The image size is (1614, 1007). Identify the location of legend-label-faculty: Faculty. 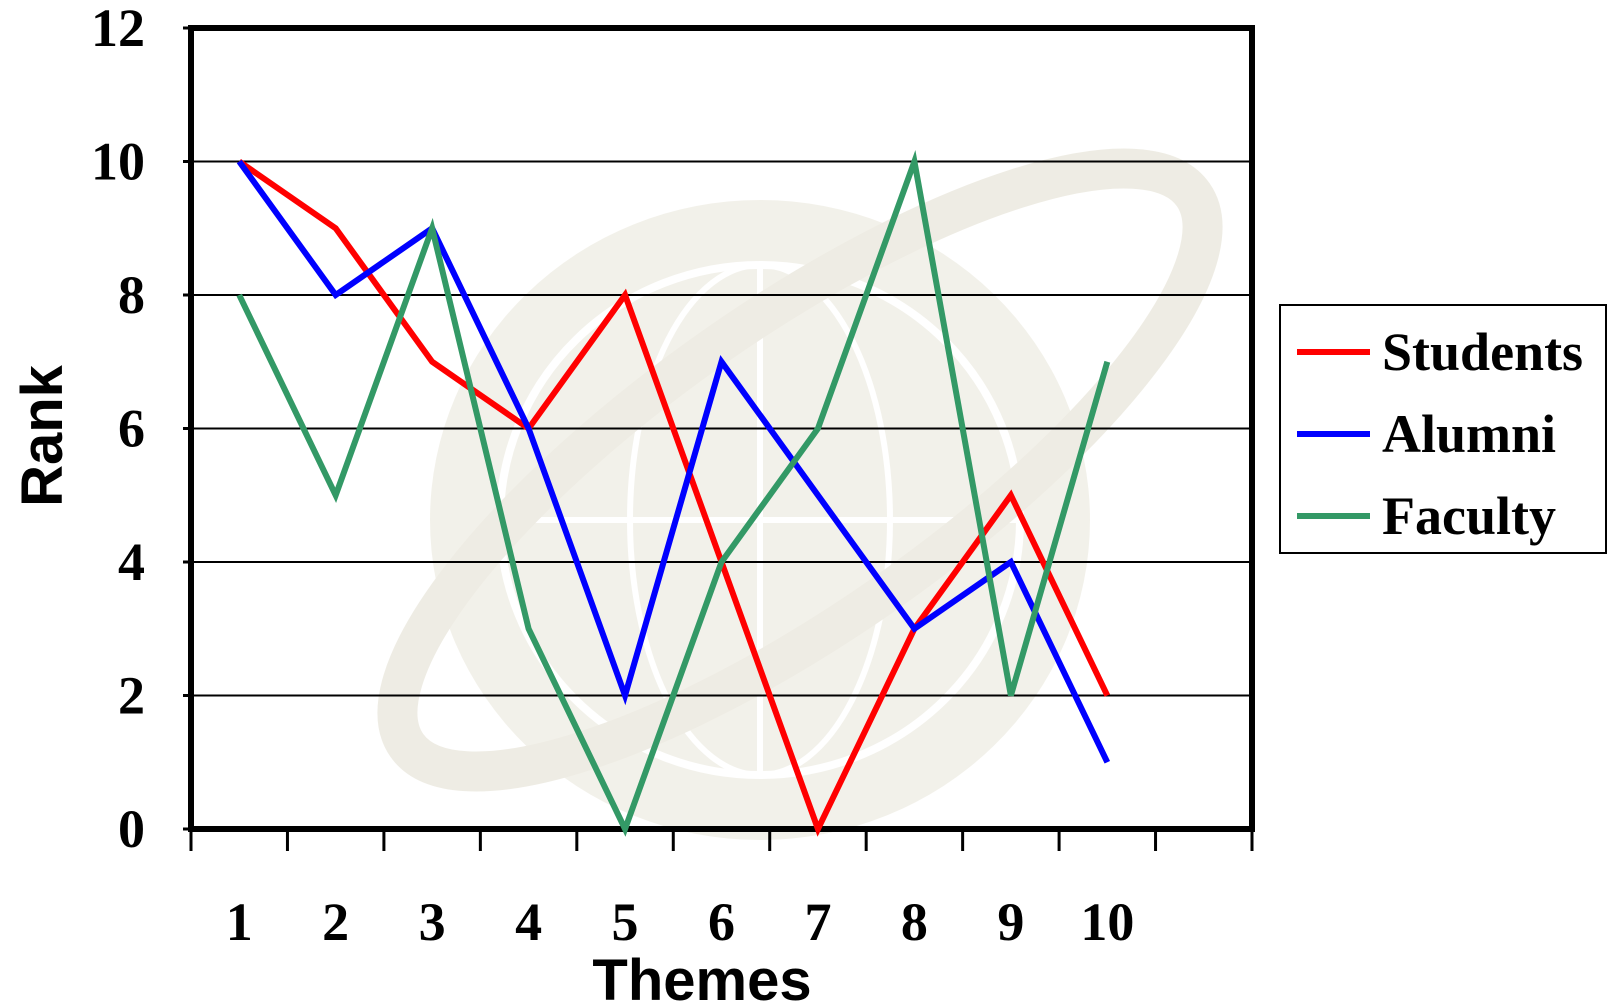
(1469, 516).